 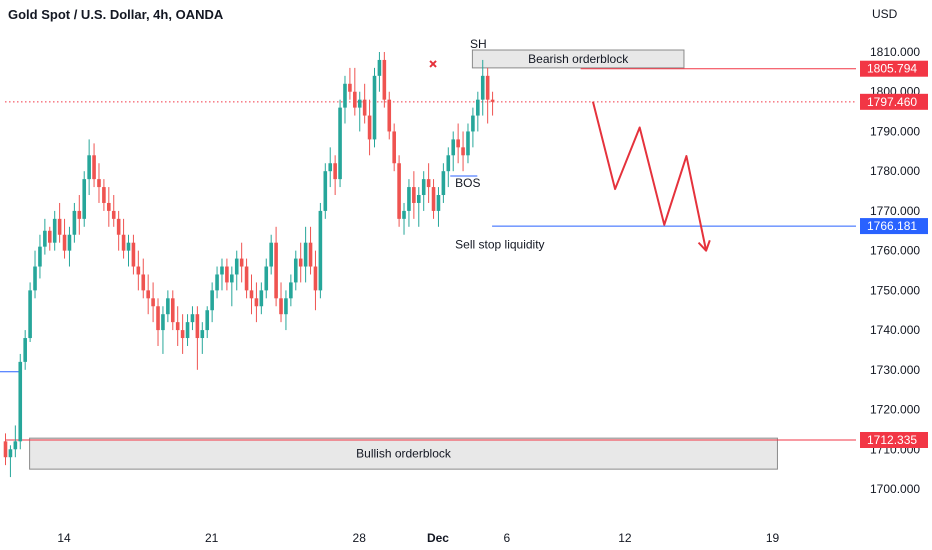 I want to click on time-axis: 14 21 28 Dec 6 12 19, so click(x=418, y=538).